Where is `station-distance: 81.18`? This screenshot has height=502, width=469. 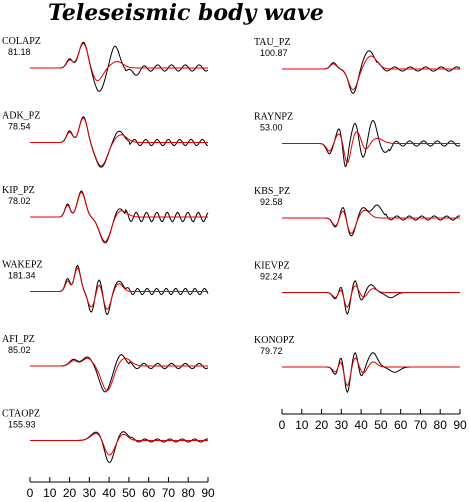 station-distance: 81.18 is located at coordinates (19, 52).